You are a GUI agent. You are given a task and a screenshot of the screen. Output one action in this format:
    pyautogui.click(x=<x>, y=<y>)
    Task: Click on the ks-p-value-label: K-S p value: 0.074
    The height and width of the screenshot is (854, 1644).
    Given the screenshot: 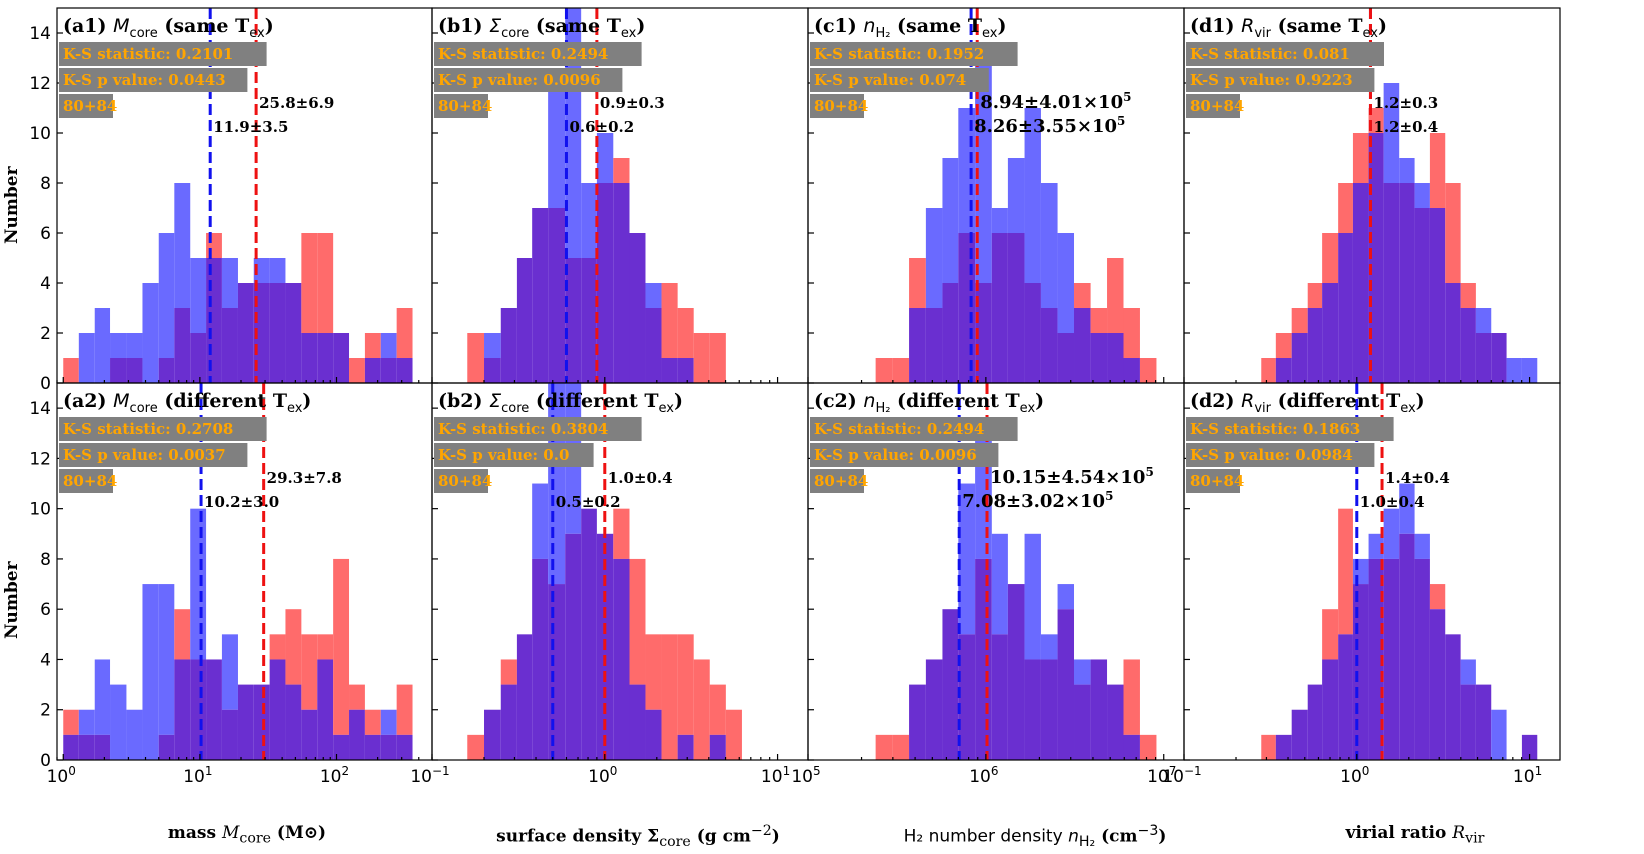 What is the action you would take?
    pyautogui.click(x=890, y=80)
    